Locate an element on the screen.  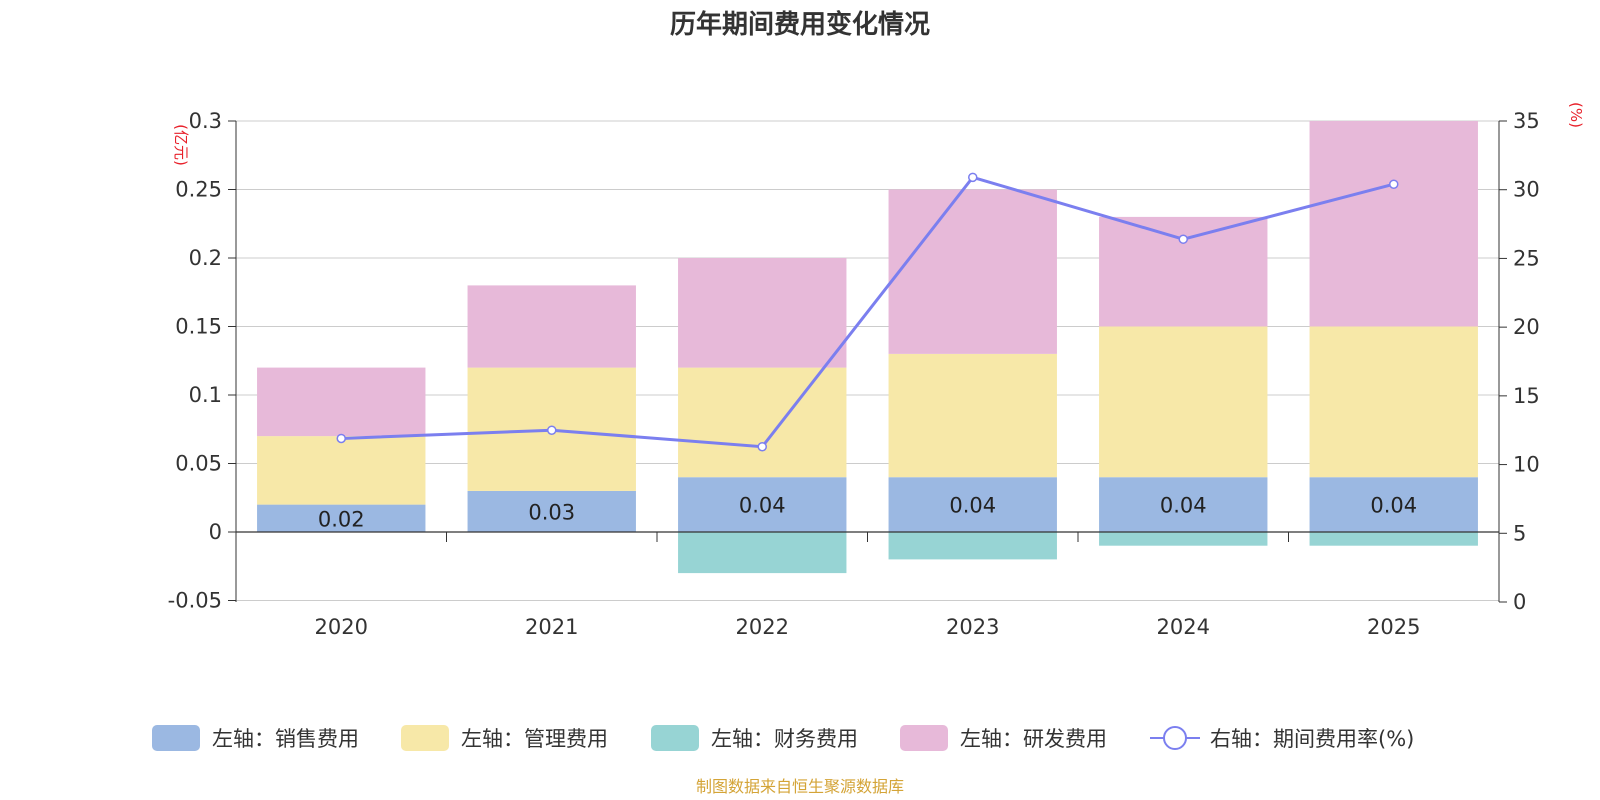
data-label: 0.03 is located at coordinates (551, 512).